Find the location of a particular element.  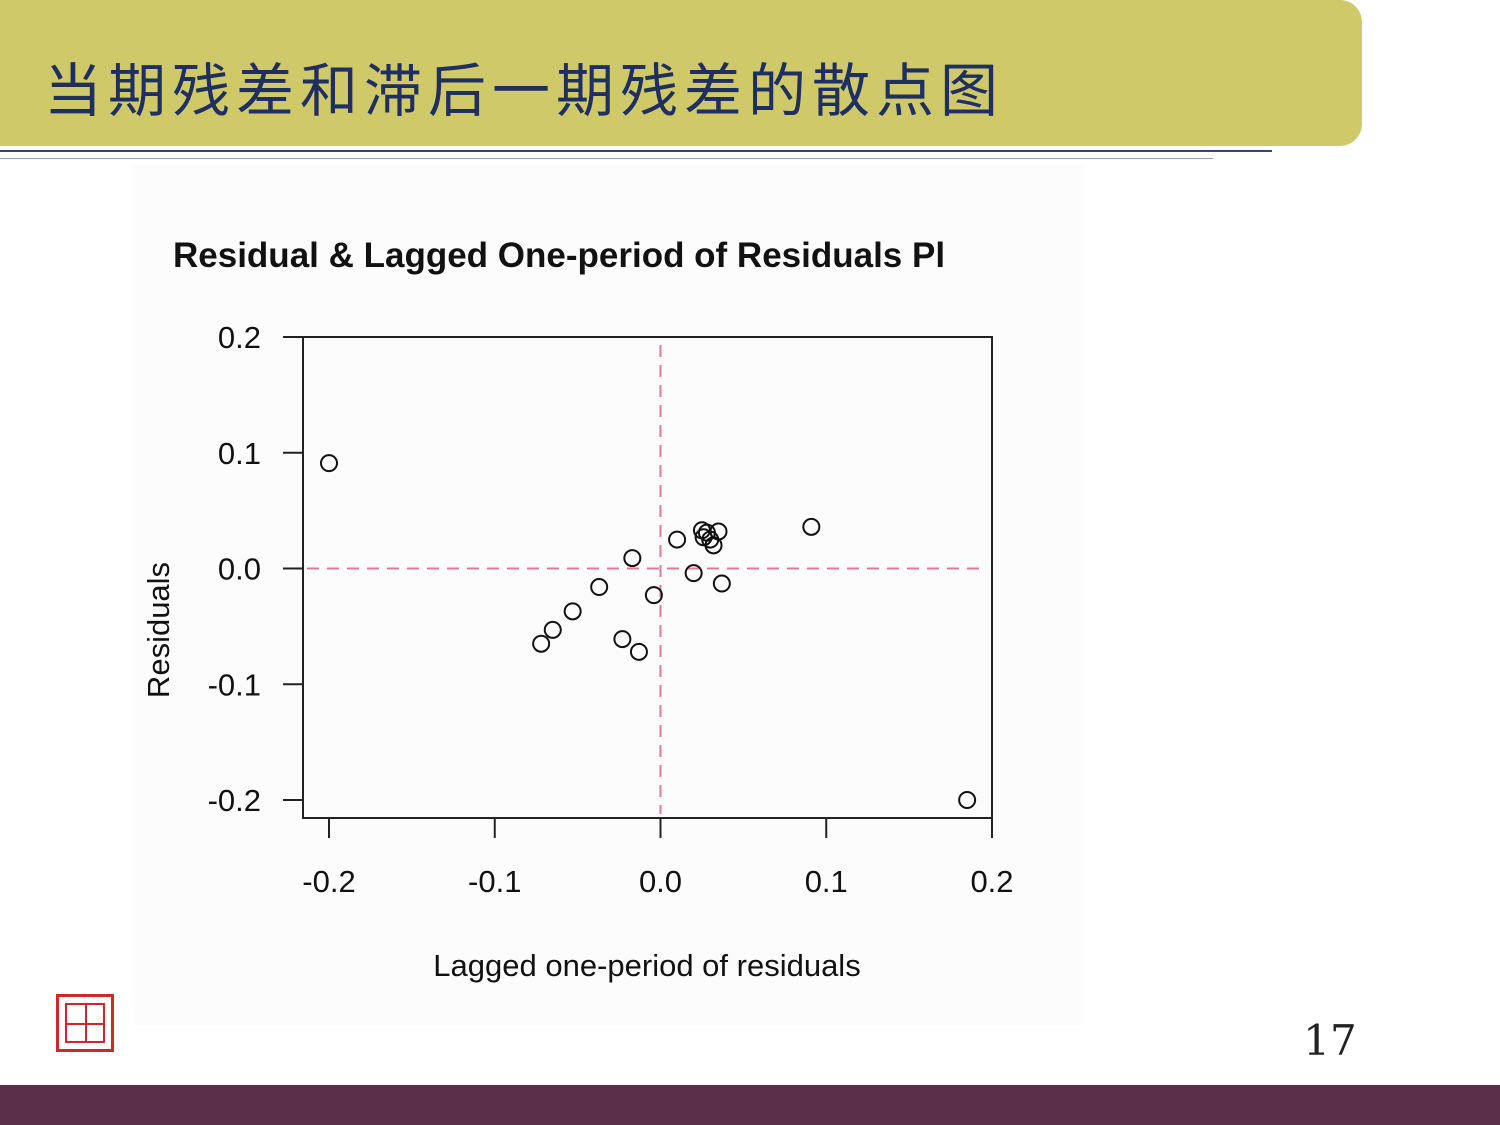

x-tick-label: 0.1 is located at coordinates (826, 881).